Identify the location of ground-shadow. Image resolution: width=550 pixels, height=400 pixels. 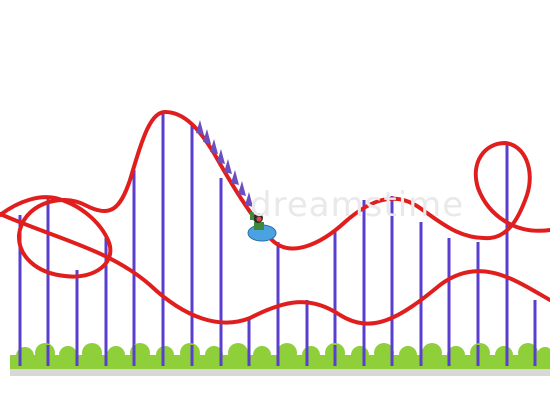
(280, 371).